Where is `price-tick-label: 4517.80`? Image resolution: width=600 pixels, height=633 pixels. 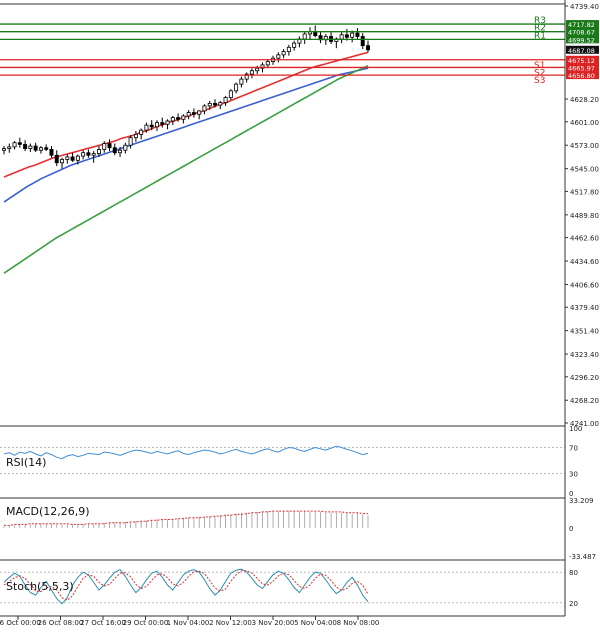 price-tick-label: 4517.80 is located at coordinates (584, 192).